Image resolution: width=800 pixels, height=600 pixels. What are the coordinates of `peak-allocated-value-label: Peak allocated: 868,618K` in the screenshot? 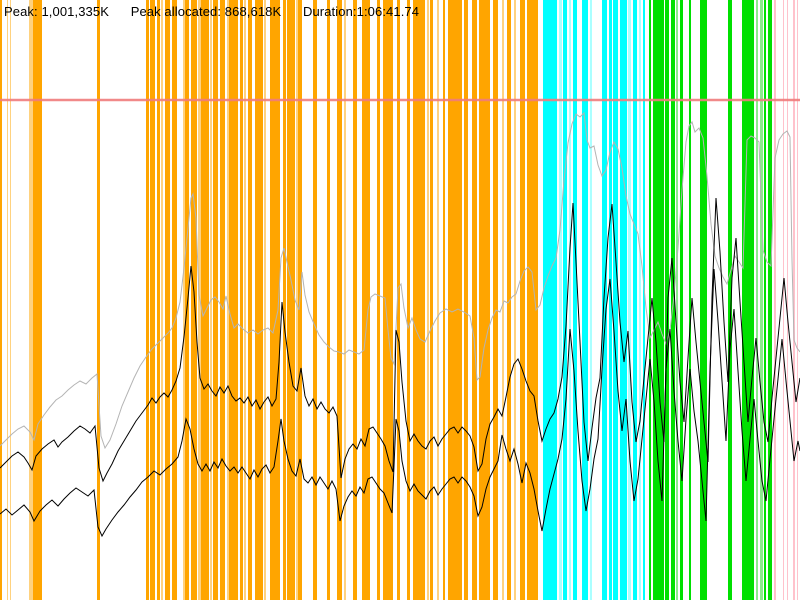 It's located at (206, 11).